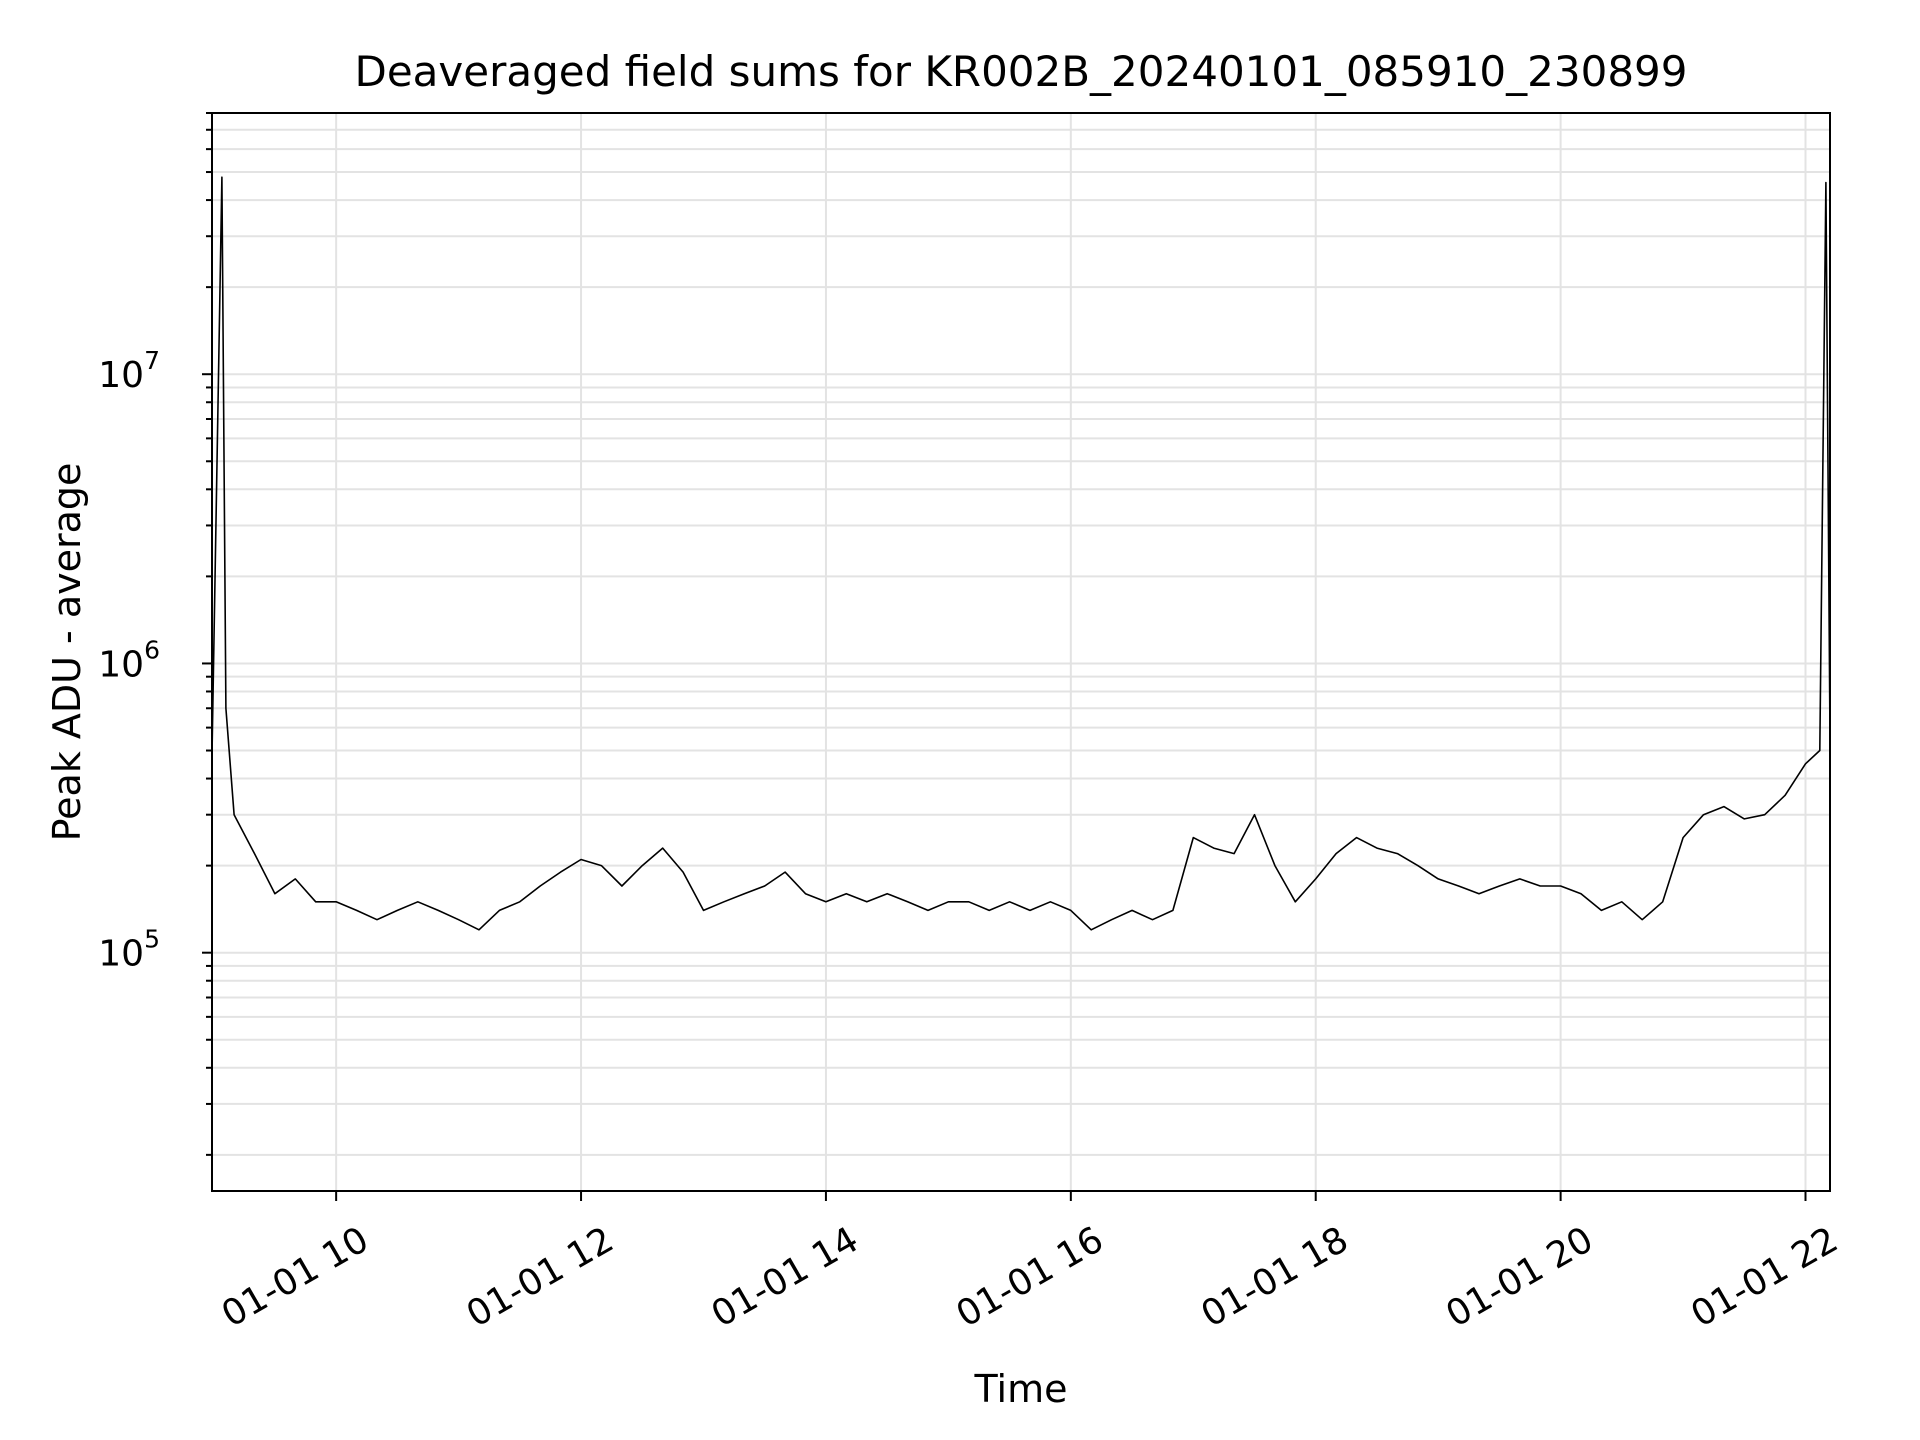  Describe the element at coordinates (1021, 1389) in the screenshot. I see `x-axis-label: Time` at that location.